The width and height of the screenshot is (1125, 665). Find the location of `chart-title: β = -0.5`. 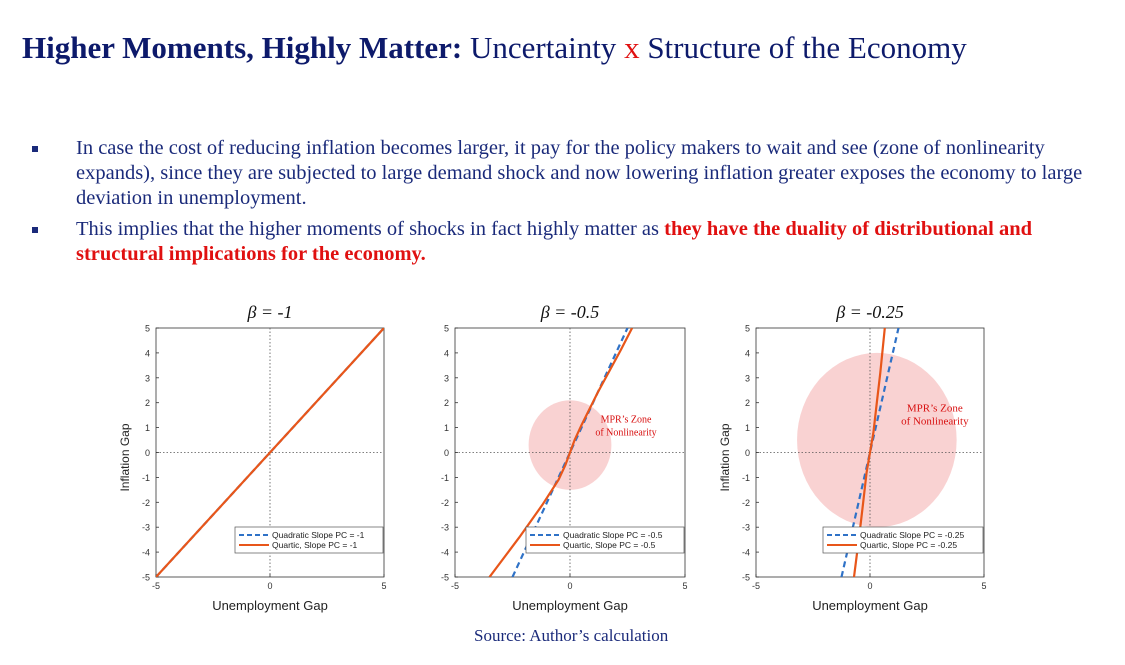

chart-title: β = -0.5 is located at coordinates (570, 312).